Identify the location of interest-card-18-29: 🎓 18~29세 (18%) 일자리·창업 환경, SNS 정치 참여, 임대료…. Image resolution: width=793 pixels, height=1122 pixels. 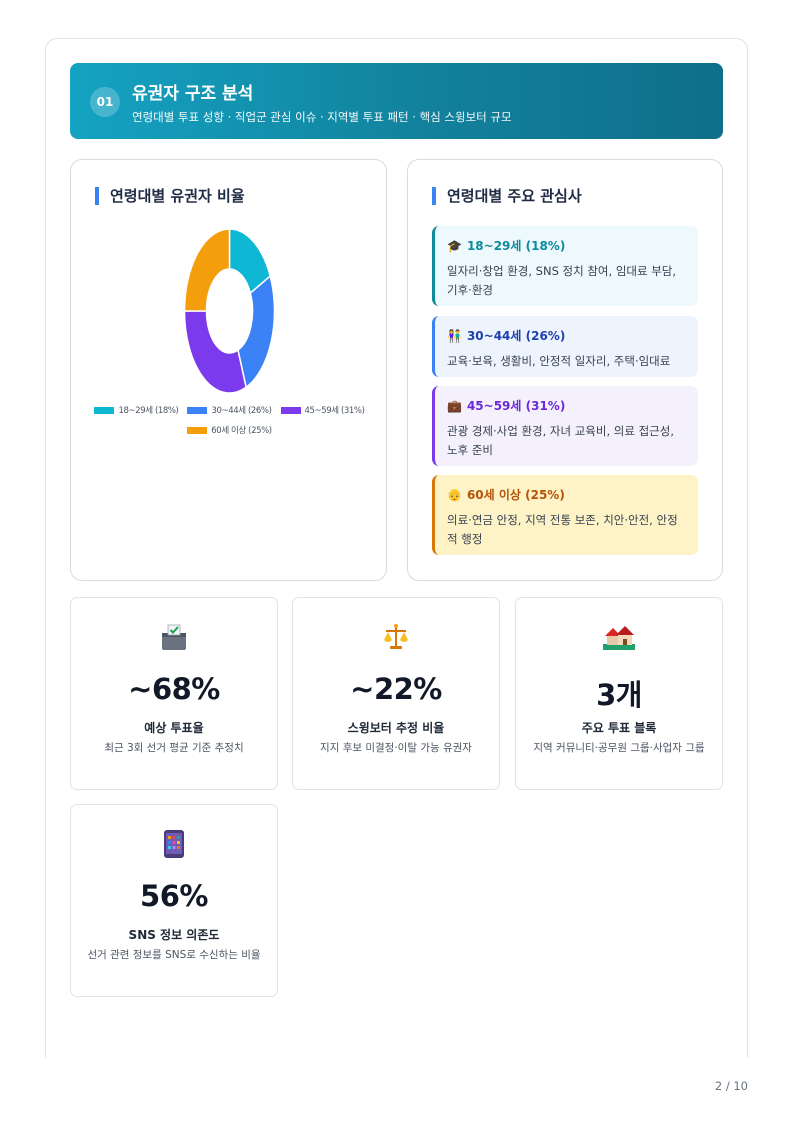
(565, 266).